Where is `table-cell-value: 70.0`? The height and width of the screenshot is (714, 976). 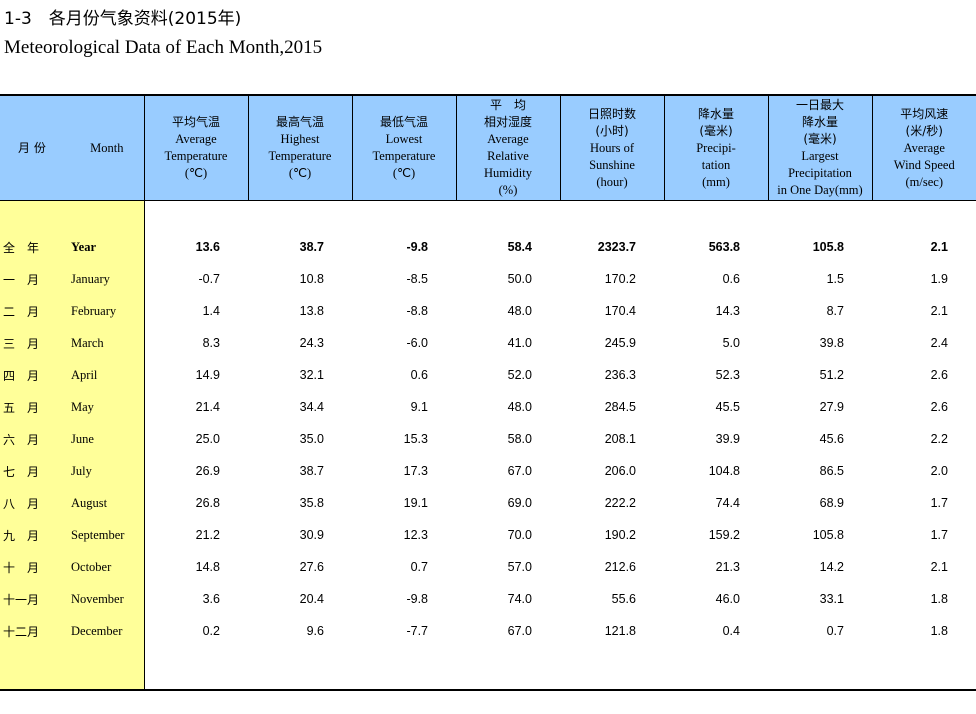 table-cell-value: 70.0 is located at coordinates (519, 535).